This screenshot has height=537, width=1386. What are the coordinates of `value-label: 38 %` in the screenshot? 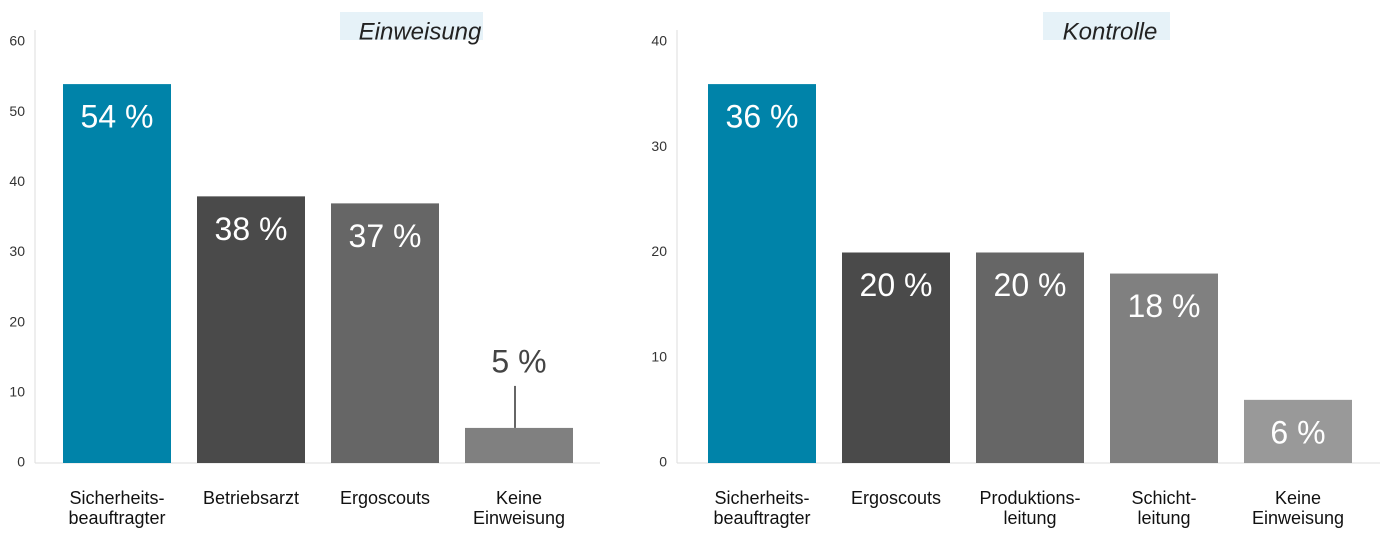 It's located at (251, 229).